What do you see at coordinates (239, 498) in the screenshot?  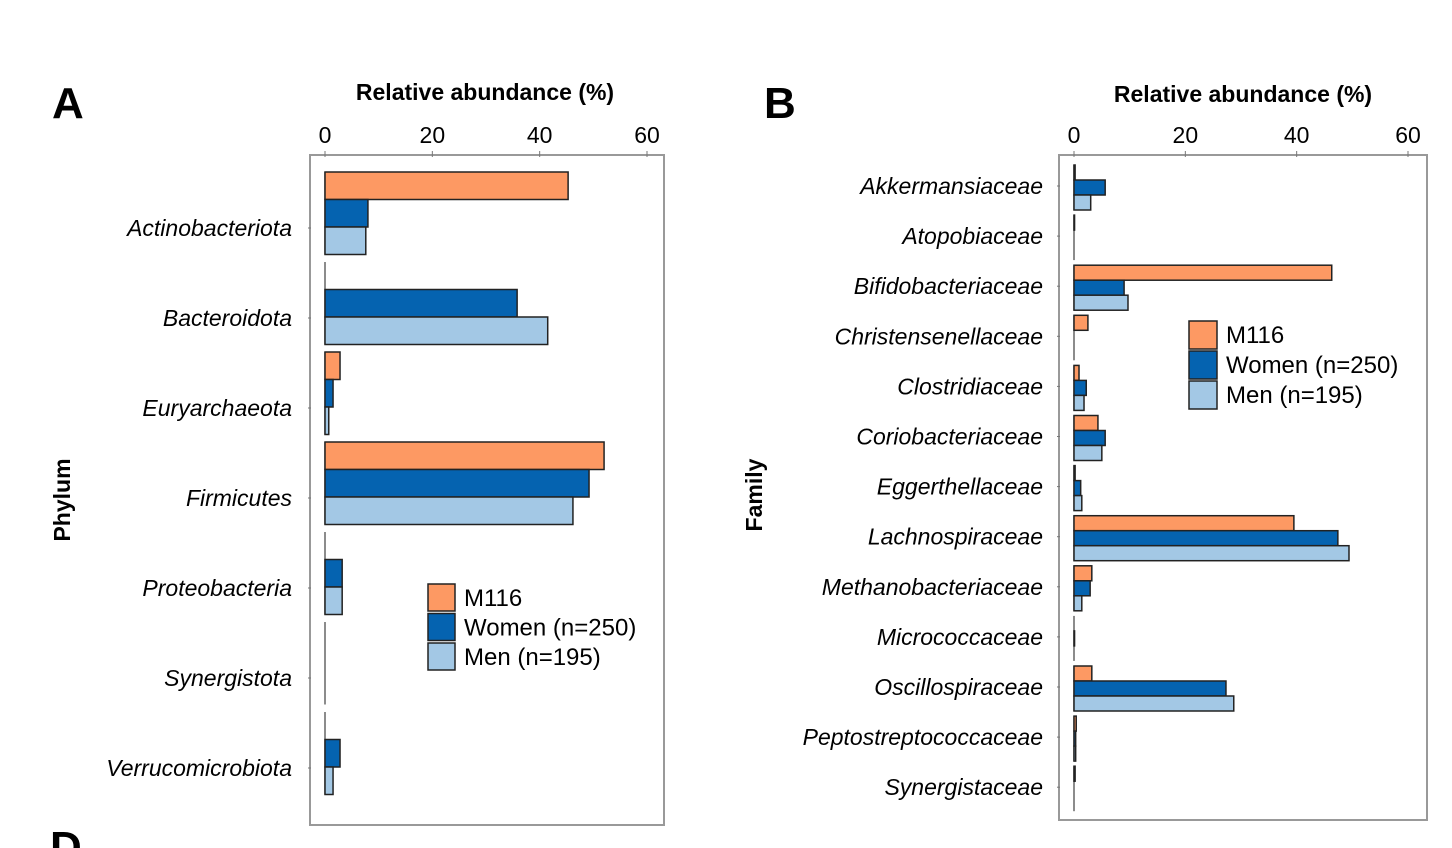 I see `category-label: Firmicutes` at bounding box center [239, 498].